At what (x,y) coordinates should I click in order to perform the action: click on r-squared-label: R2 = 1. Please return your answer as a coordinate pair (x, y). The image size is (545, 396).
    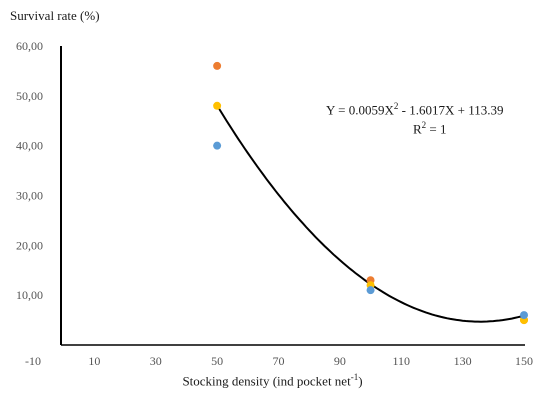
    Looking at the image, I should click on (430, 128).